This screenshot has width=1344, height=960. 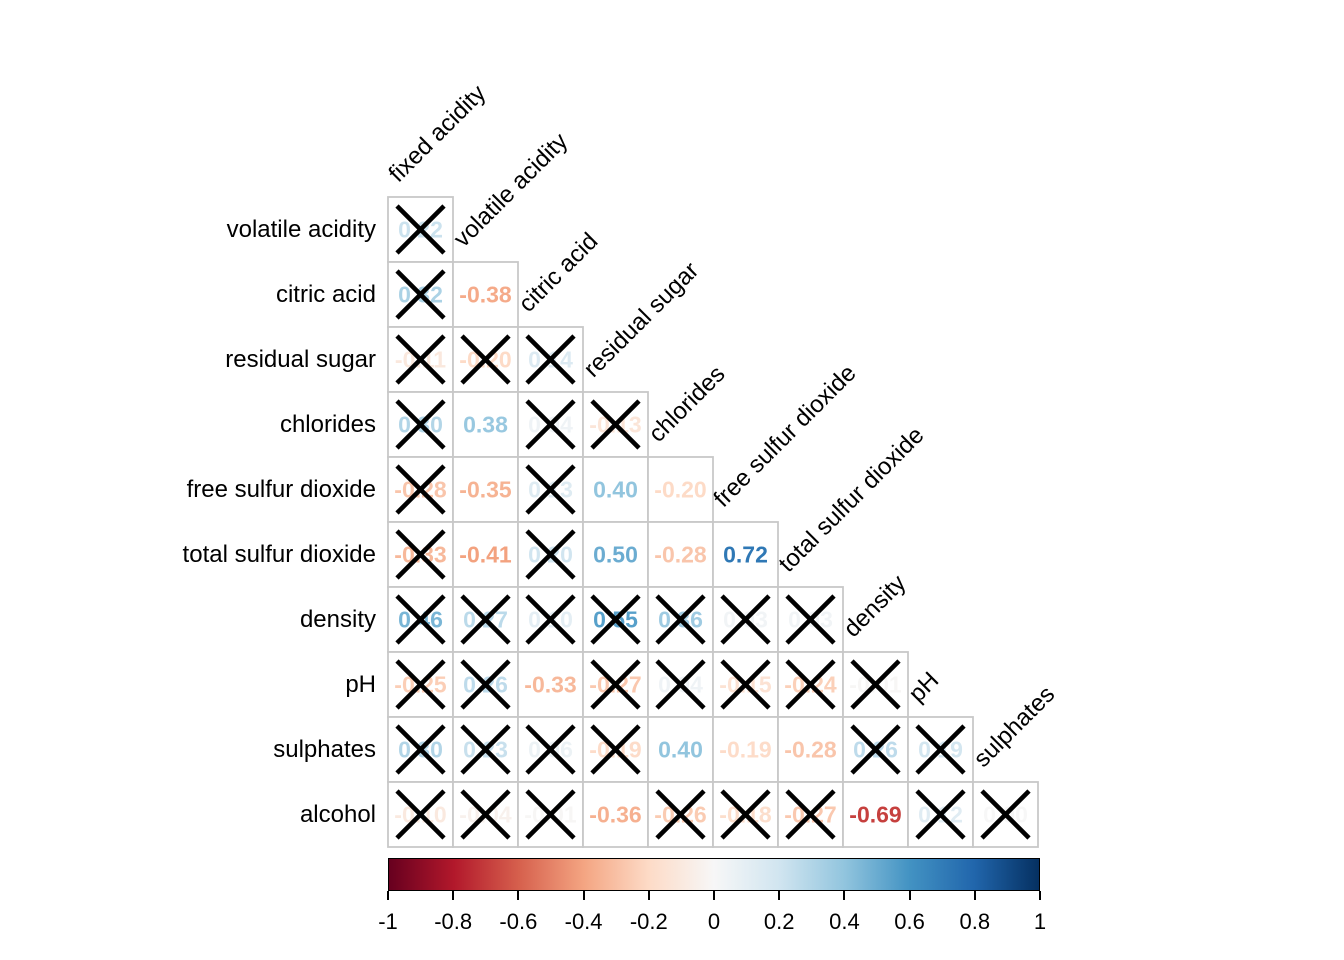 I want to click on cell-value: 0.38, so click(x=485, y=425).